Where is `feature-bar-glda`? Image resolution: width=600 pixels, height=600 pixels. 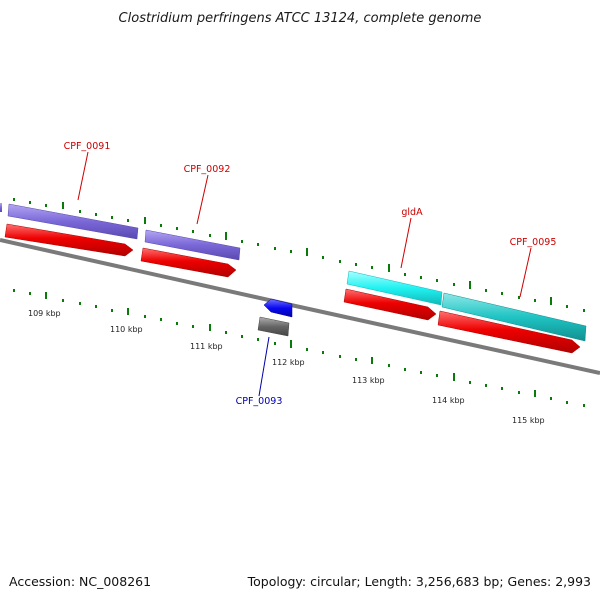 feature-bar-glda is located at coordinates (394, 288).